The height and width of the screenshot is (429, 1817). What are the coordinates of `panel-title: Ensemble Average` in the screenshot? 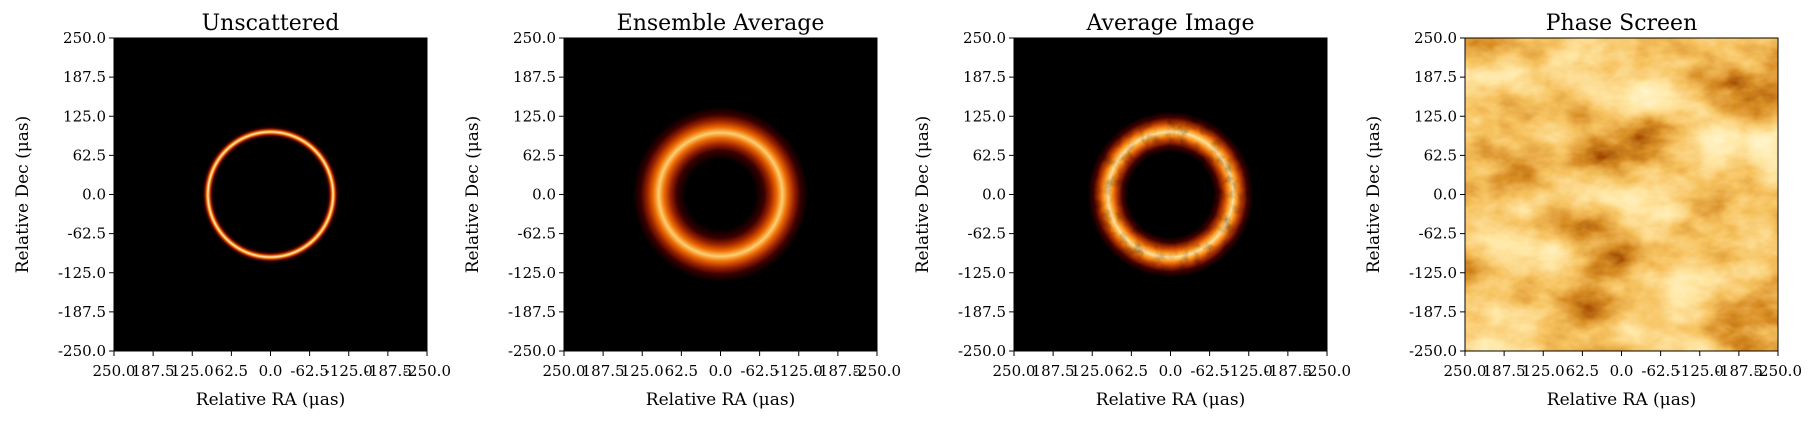 It's located at (721, 23).